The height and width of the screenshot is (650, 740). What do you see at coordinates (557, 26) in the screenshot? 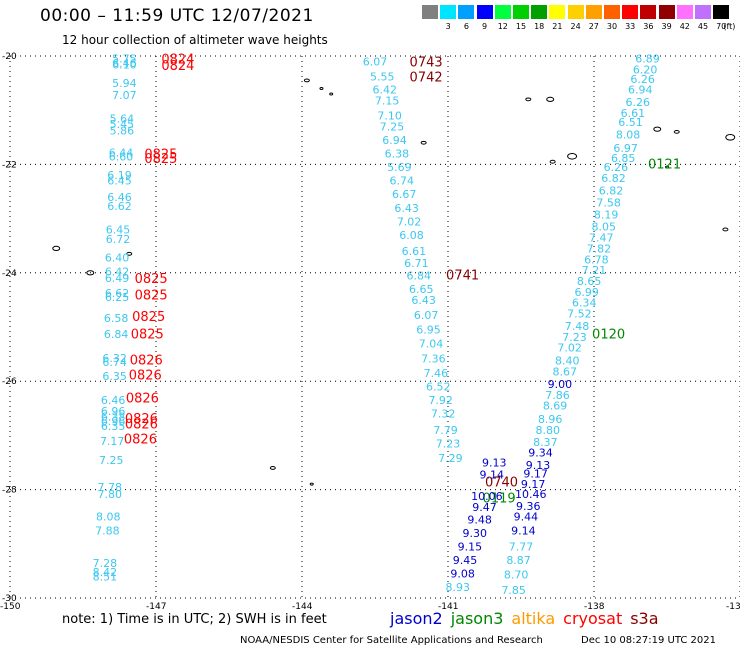
I see `legend-bin-label: 21` at bounding box center [557, 26].